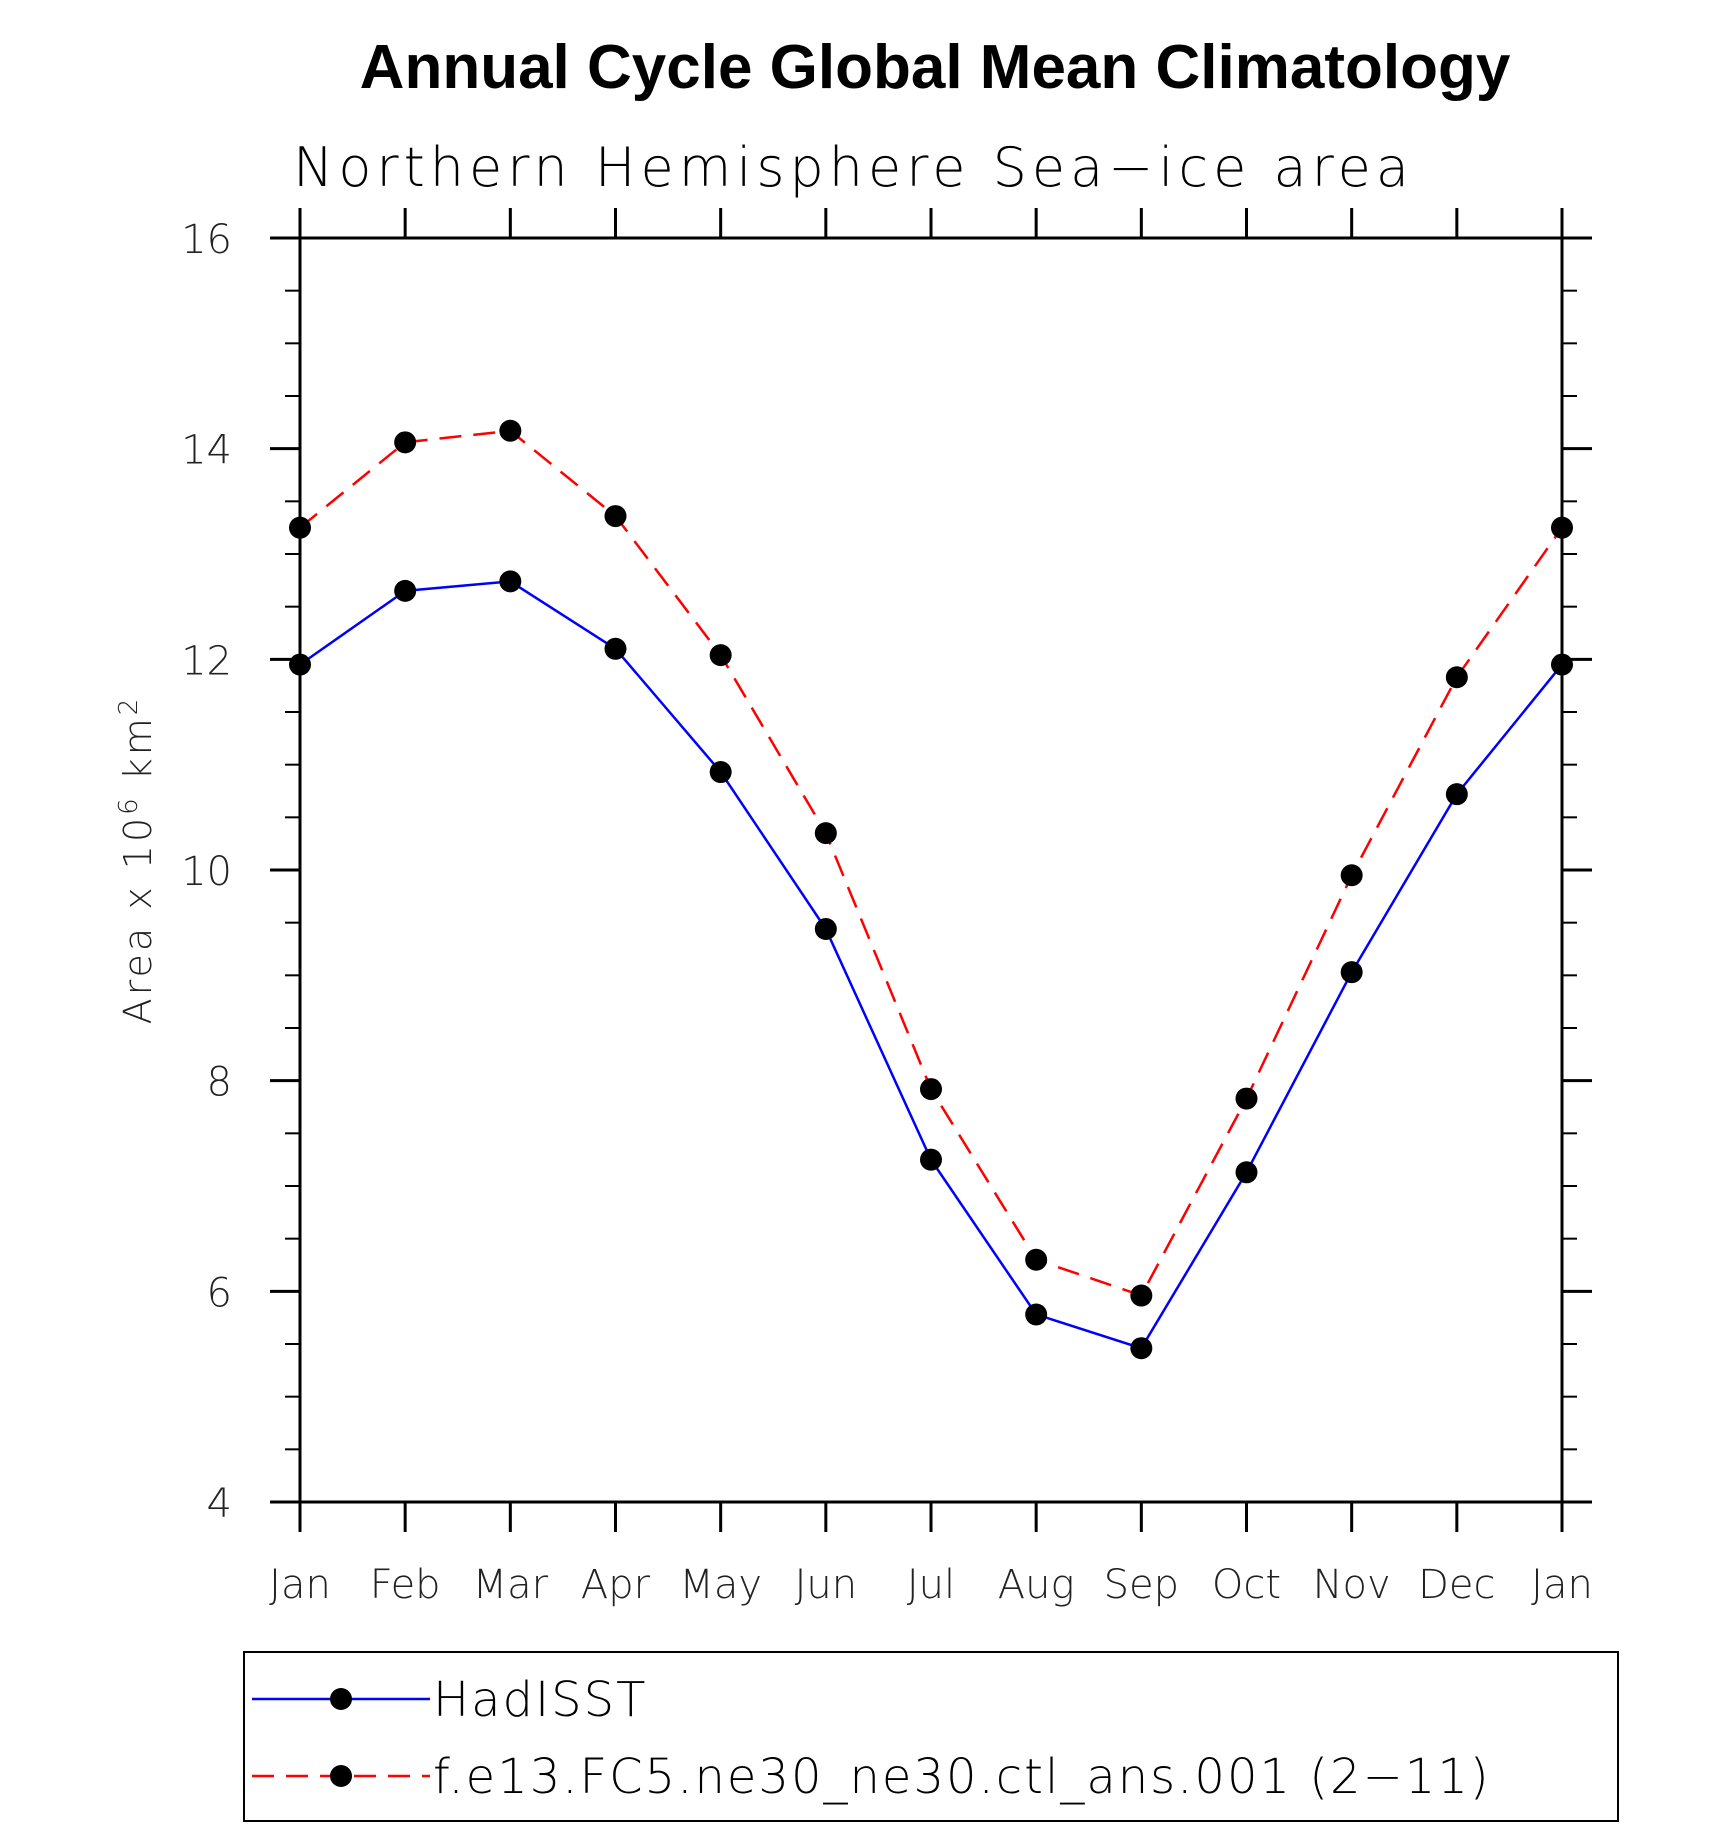  Describe the element at coordinates (1246, 1585) in the screenshot. I see `x-tick-label: Oct` at that location.